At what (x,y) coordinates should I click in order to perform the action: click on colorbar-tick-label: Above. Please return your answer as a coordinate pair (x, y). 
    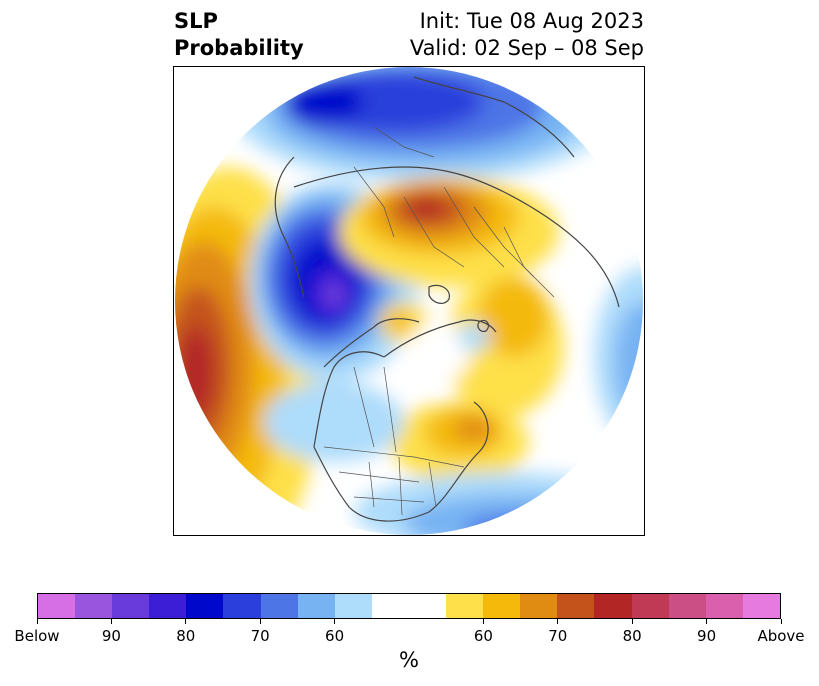
    Looking at the image, I should click on (781, 636).